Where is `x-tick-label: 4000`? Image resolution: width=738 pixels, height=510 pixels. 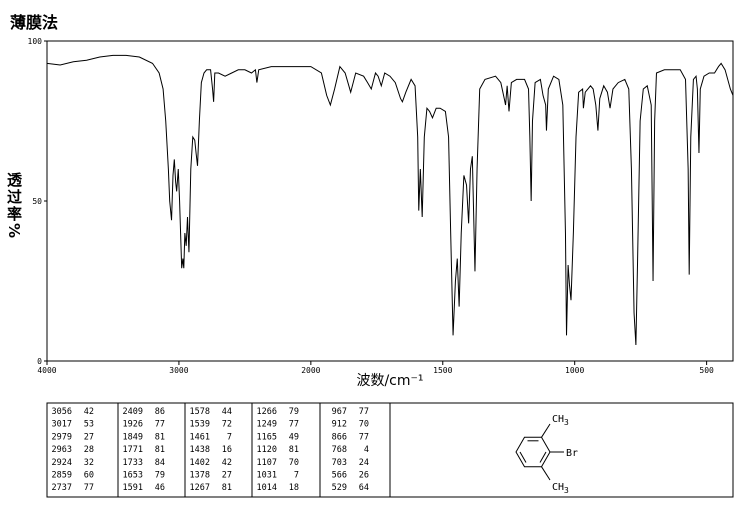
x-tick-label: 4000 is located at coordinates (46, 370).